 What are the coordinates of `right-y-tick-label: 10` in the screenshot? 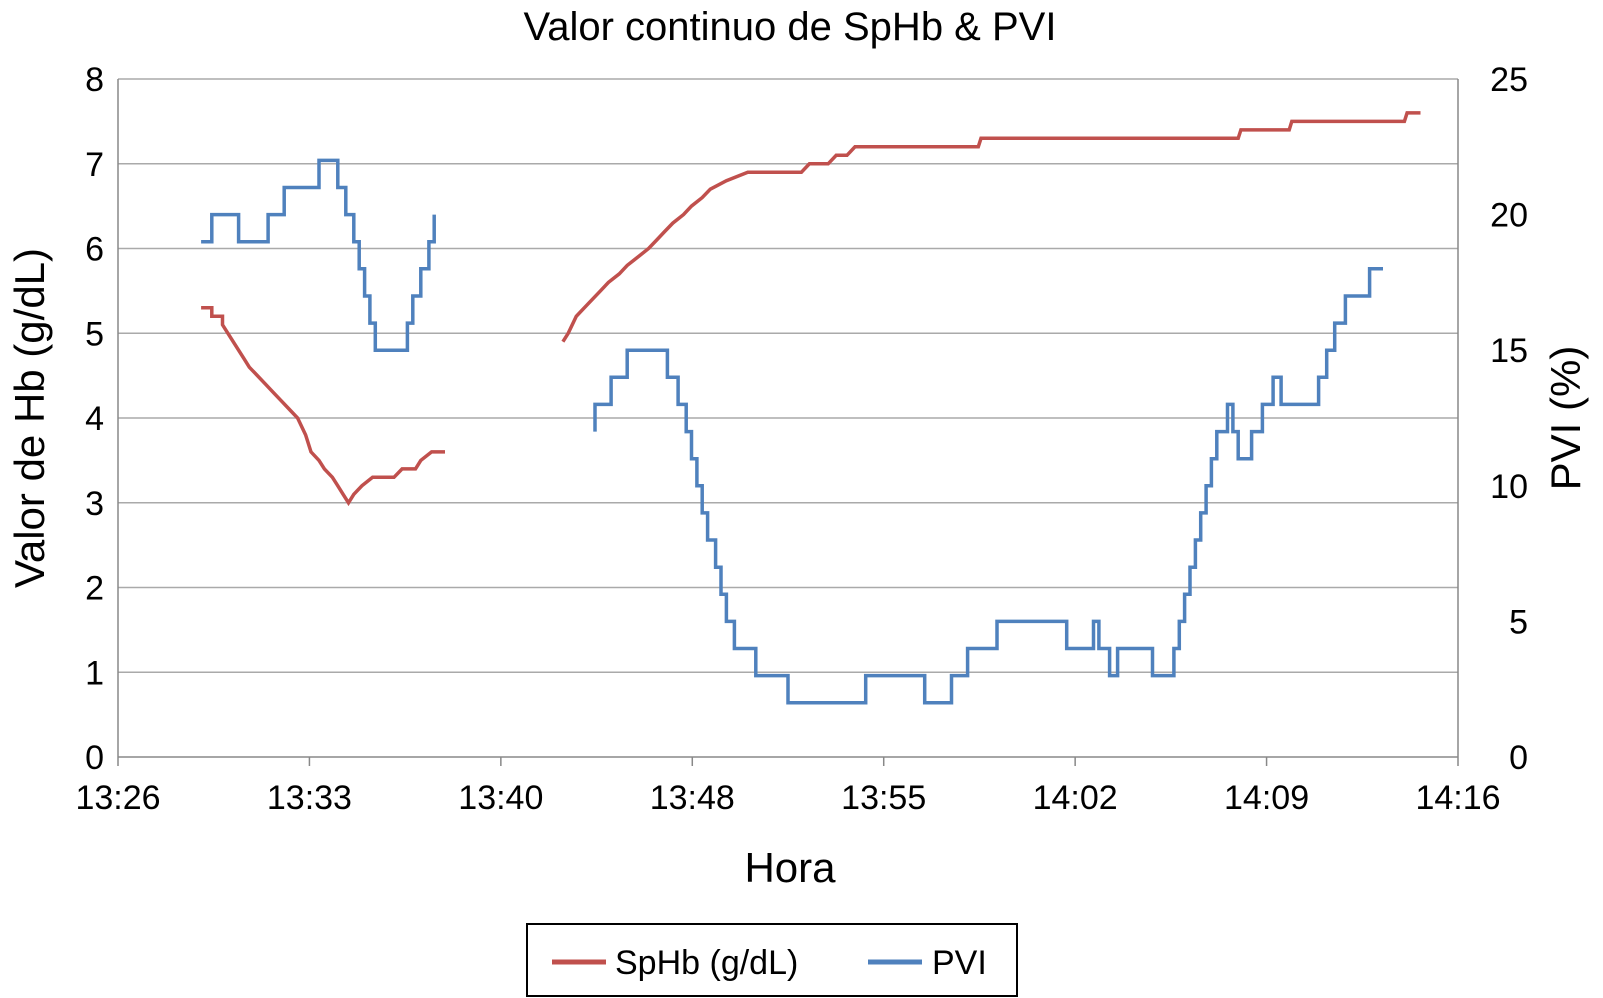 It's located at (1509, 487).